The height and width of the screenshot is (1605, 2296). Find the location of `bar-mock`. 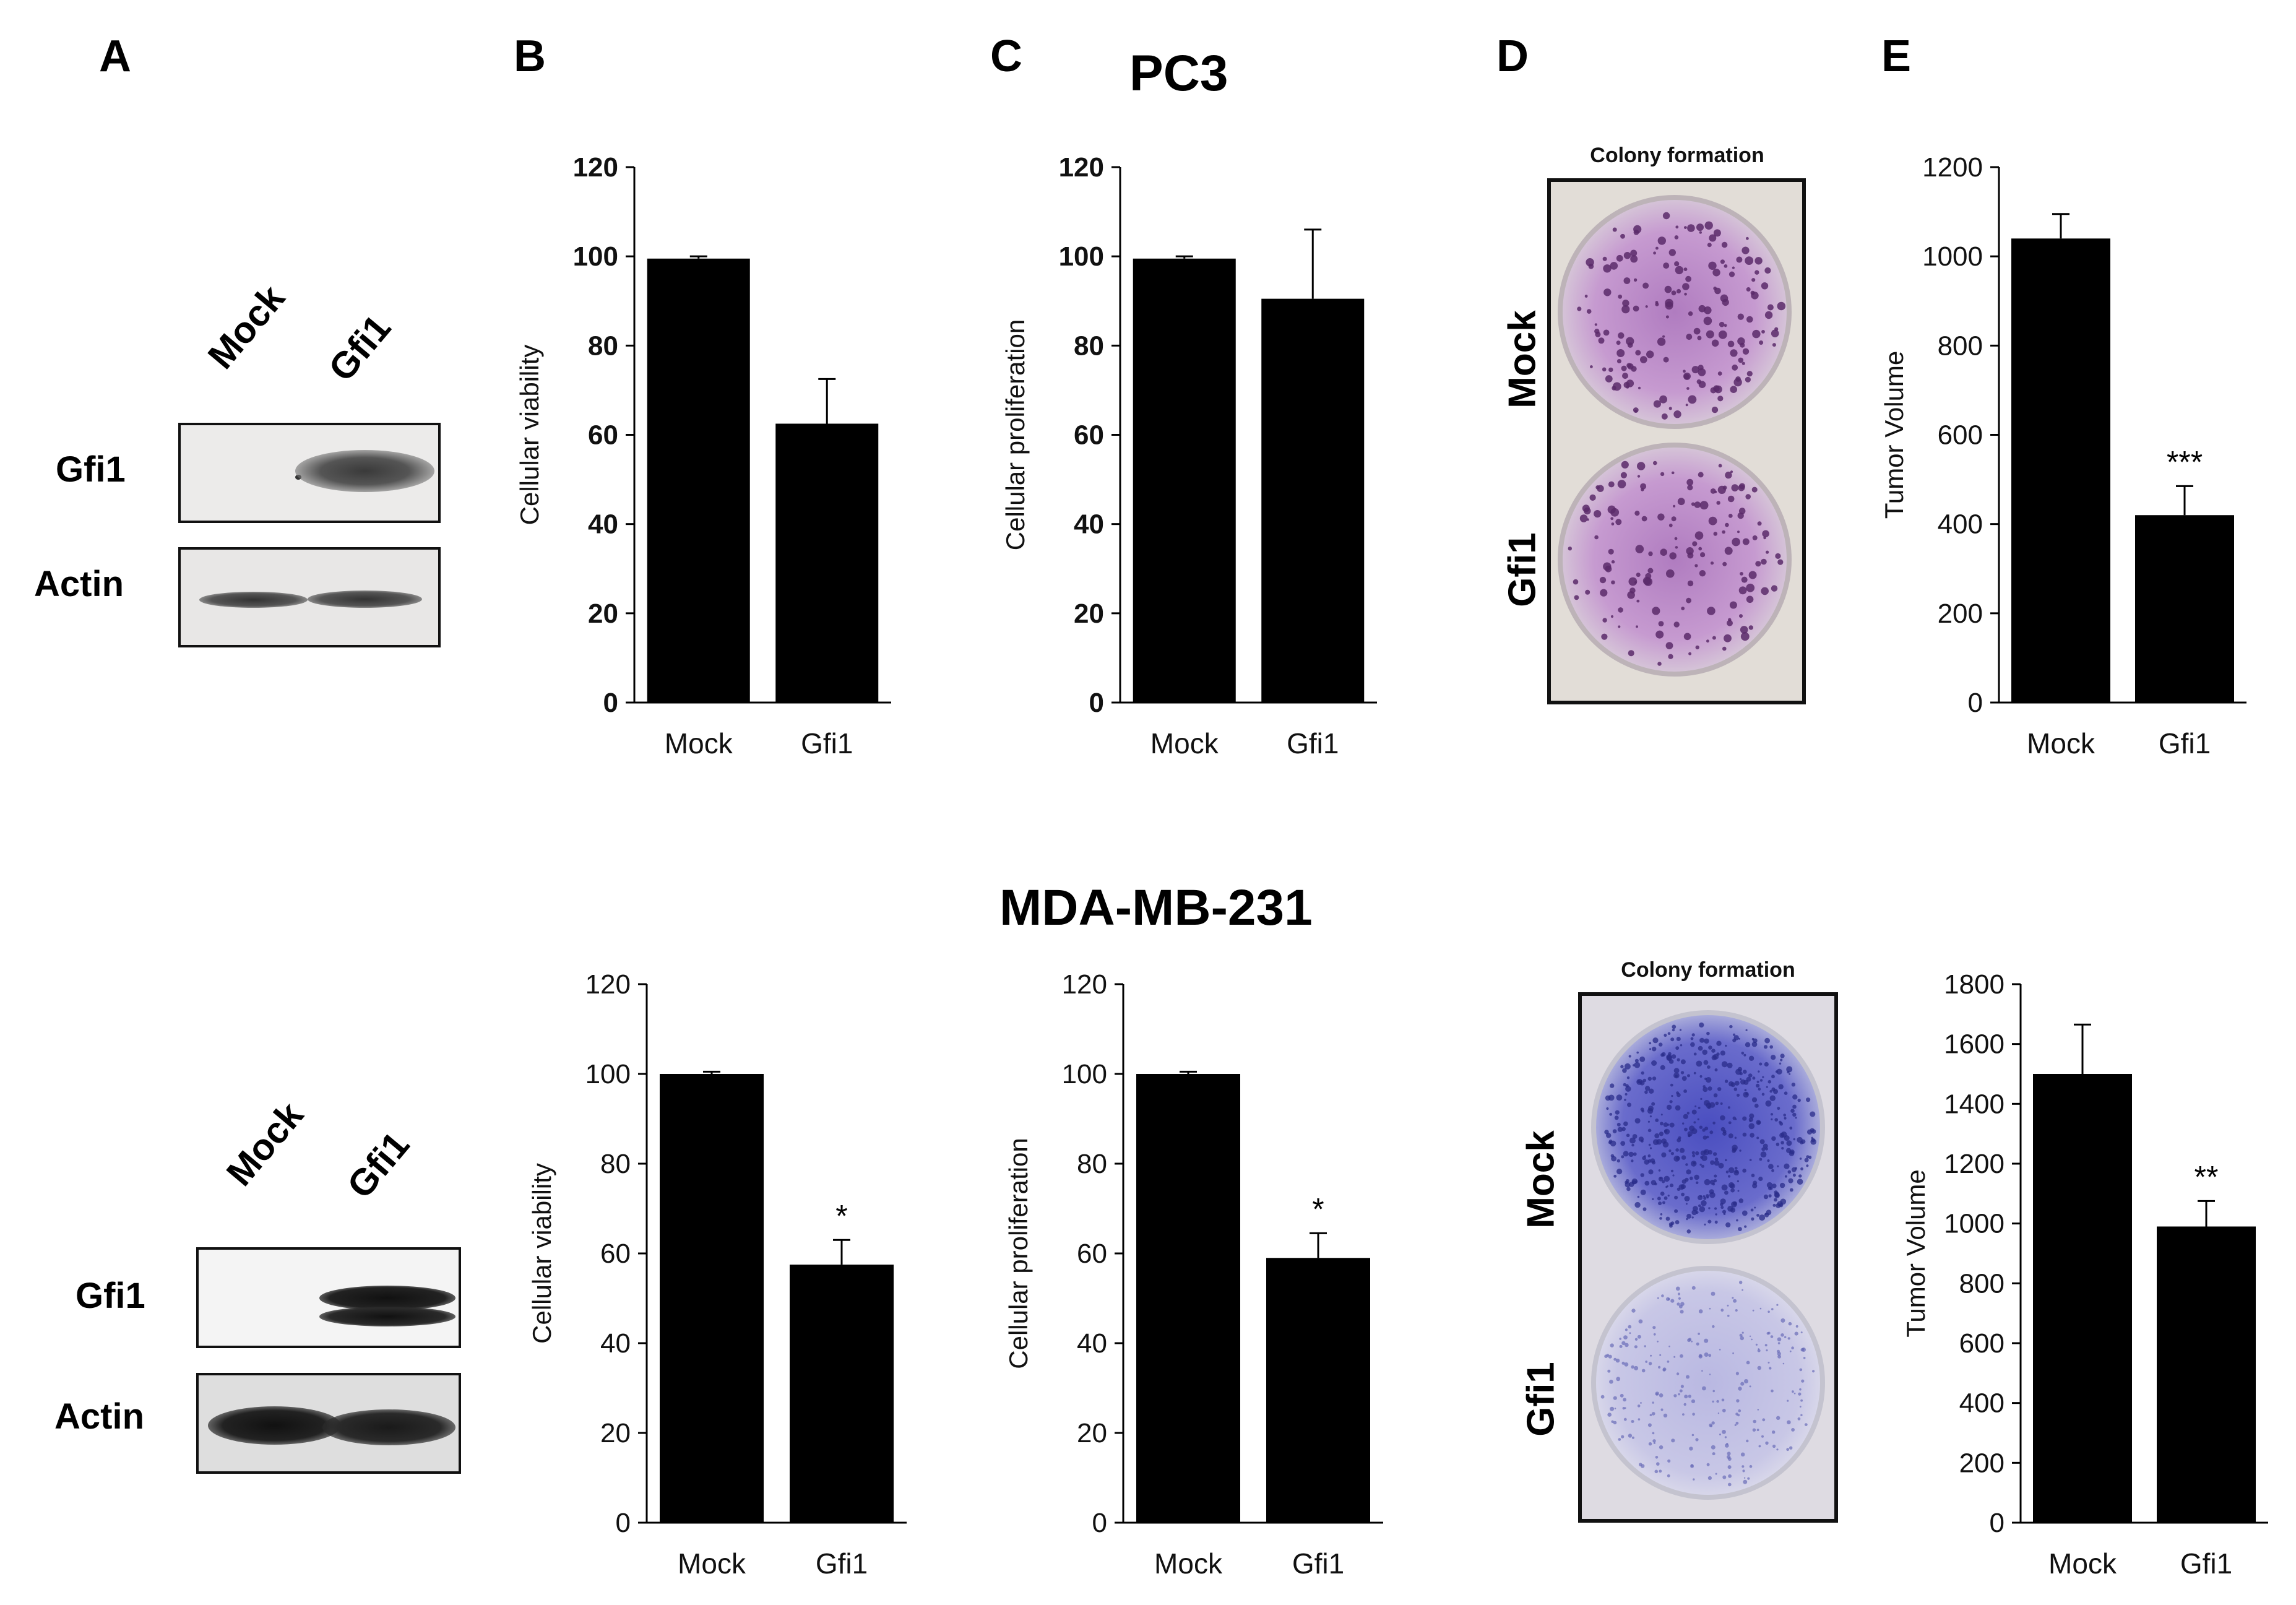

bar-mock is located at coordinates (2060, 470).